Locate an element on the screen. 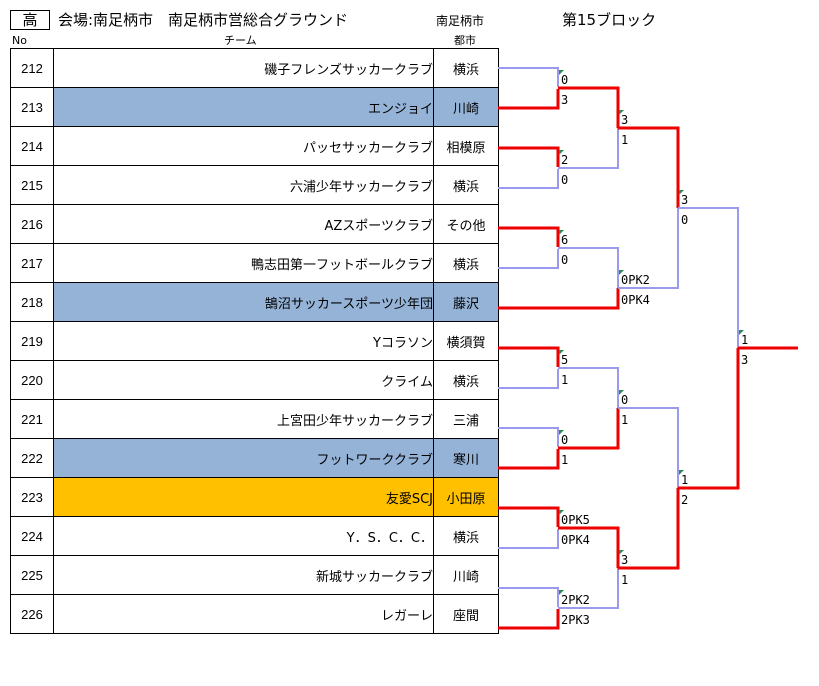 The height and width of the screenshot is (686, 819). team-city: 藤沢 is located at coordinates (466, 302).